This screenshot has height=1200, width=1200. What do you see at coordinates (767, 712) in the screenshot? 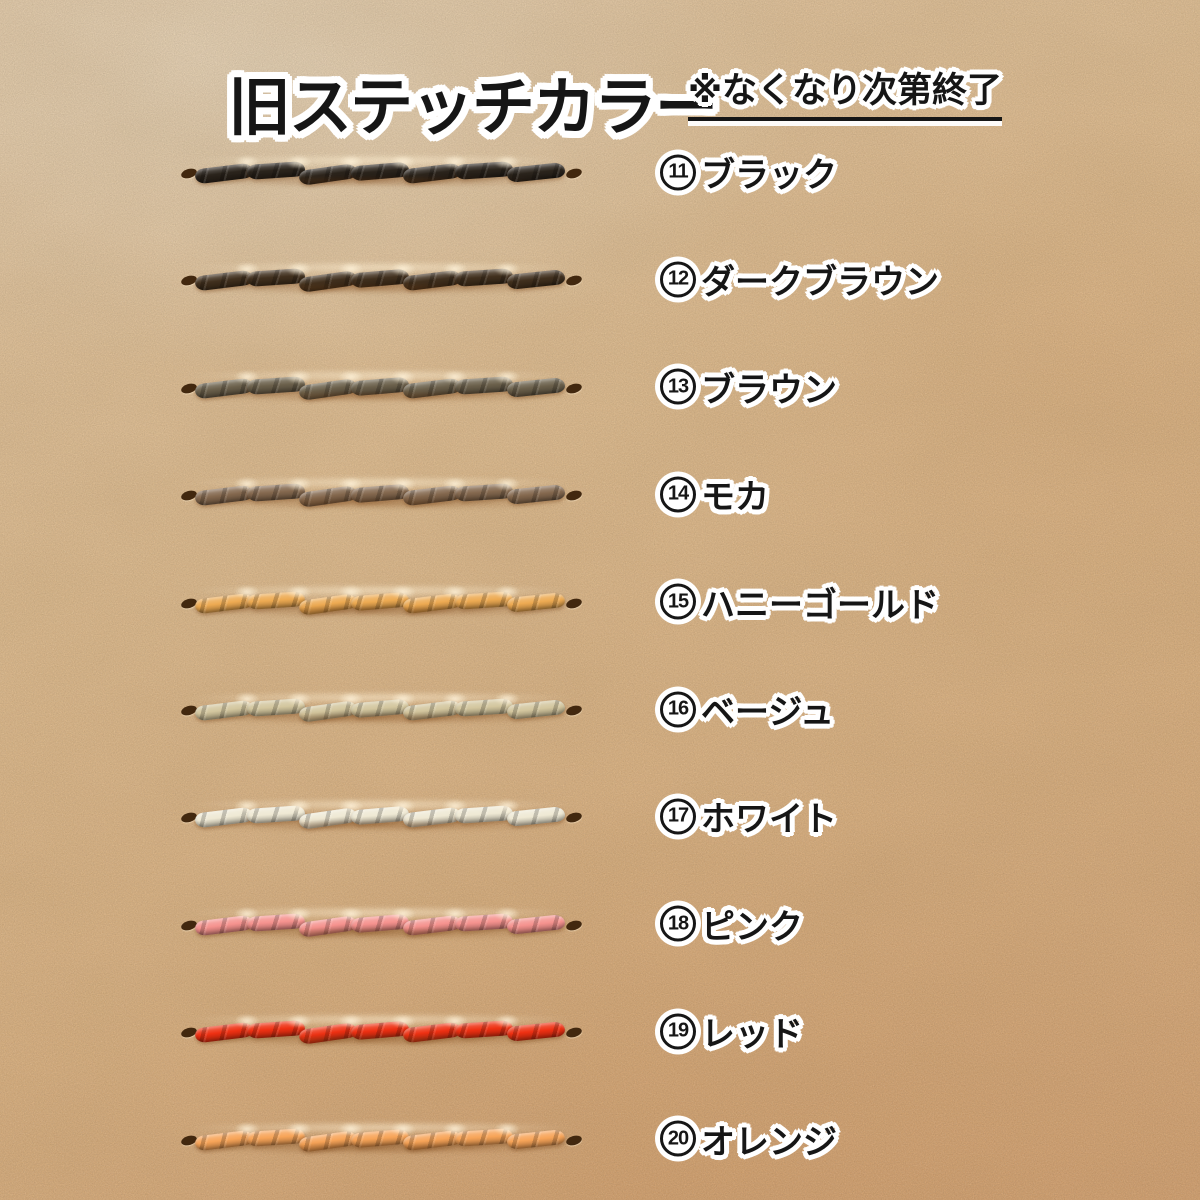
I see `swatch-name: ベージュ` at bounding box center [767, 712].